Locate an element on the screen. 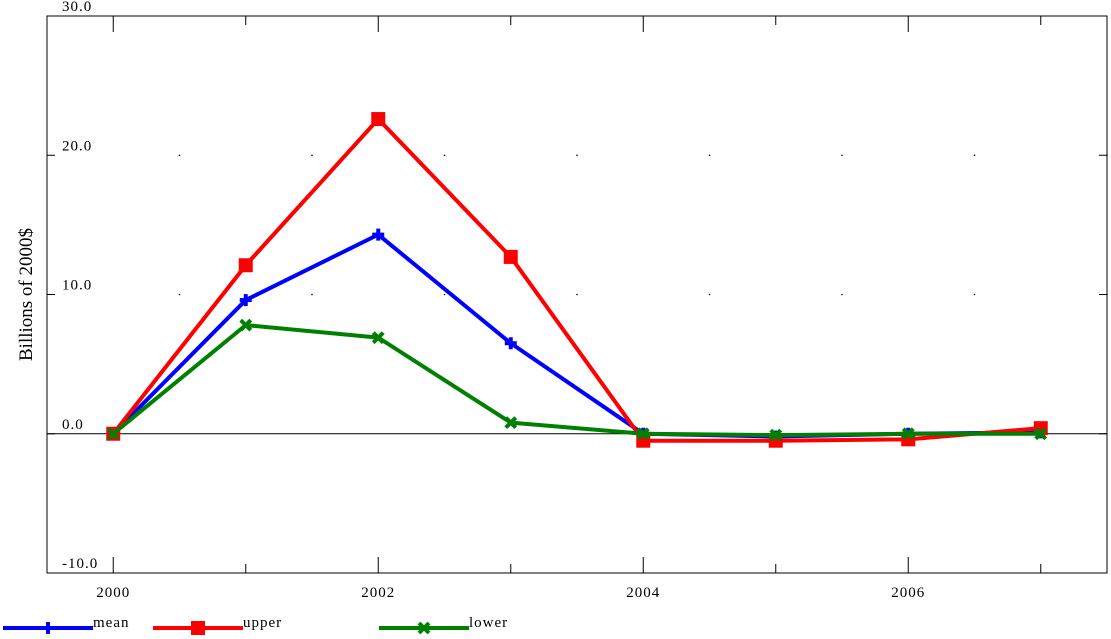 This screenshot has width=1111, height=639. legend: mean upper lower is located at coordinates (255, 625).